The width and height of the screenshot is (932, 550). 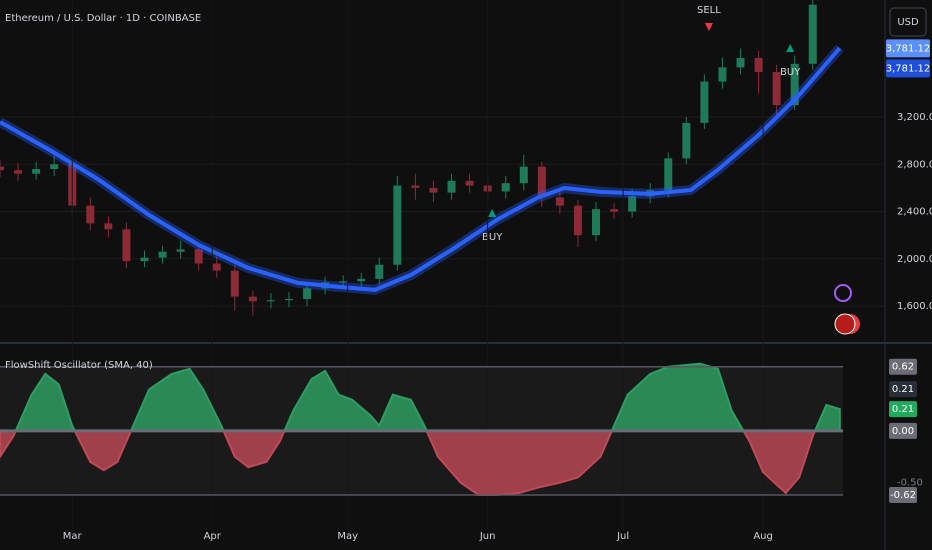 What do you see at coordinates (847, 309) in the screenshot?
I see `indicator-icons` at bounding box center [847, 309].